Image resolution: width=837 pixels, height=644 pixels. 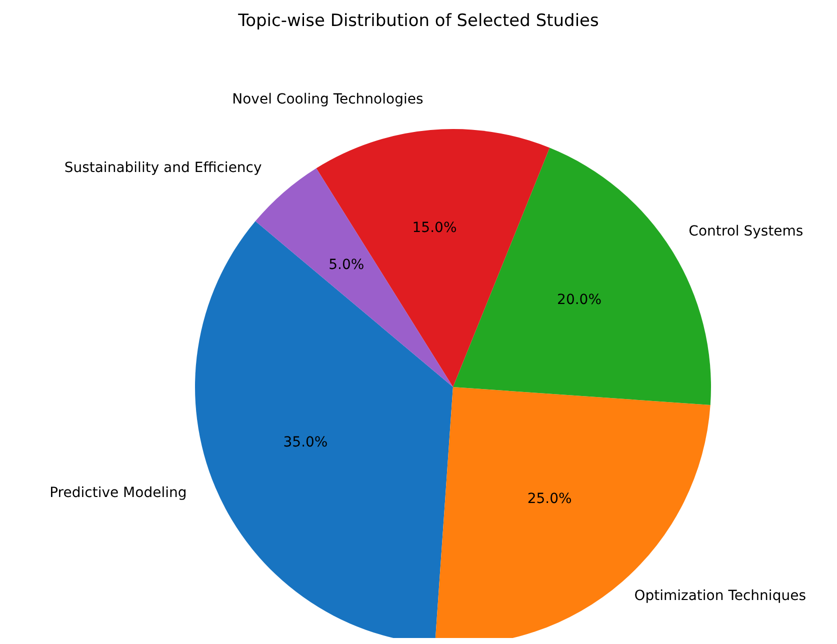 What do you see at coordinates (549, 498) in the screenshot?
I see `data-label: 25.0%` at bounding box center [549, 498].